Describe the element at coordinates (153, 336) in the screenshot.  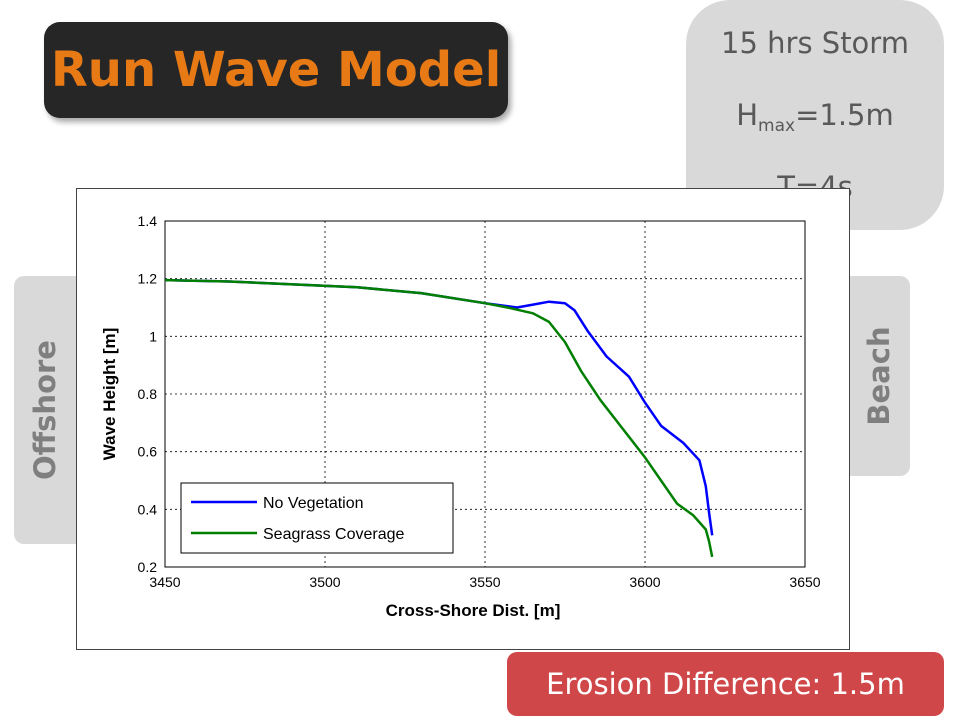
I see `y-tick-label: 1` at that location.